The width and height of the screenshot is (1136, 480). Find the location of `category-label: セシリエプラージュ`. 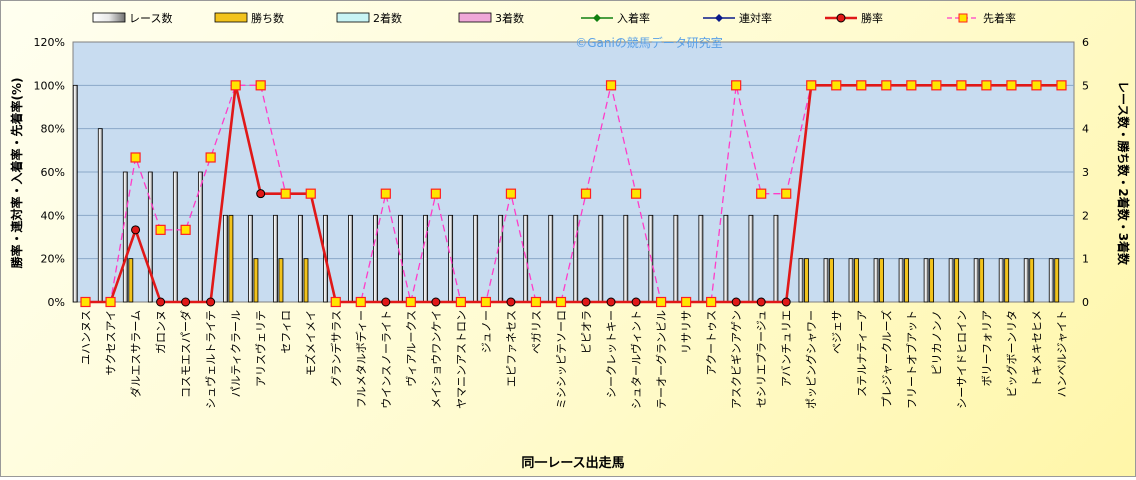

category-label: セシリエプラージュ is located at coordinates (761, 359).